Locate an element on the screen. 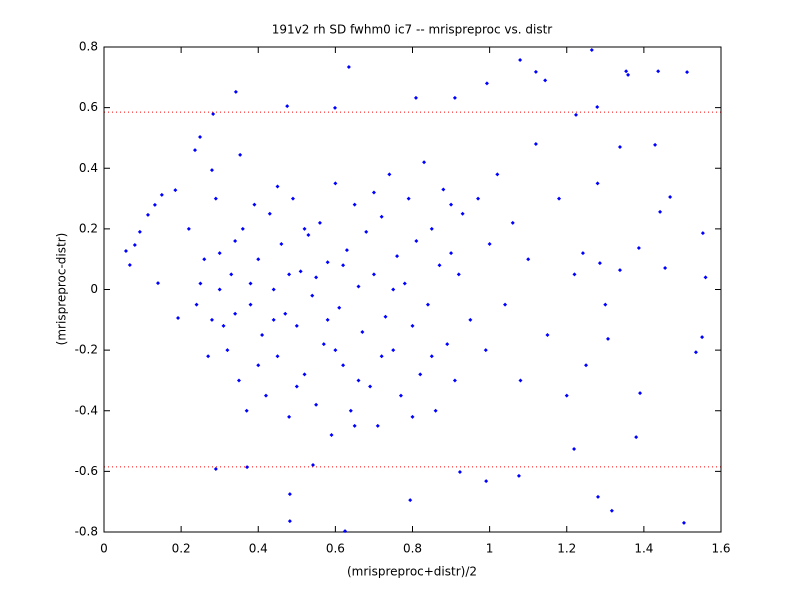 Image resolution: width=800 pixels, height=600 pixels. x-axis-label: (mrispreproc+distr)/2 is located at coordinates (412, 572).